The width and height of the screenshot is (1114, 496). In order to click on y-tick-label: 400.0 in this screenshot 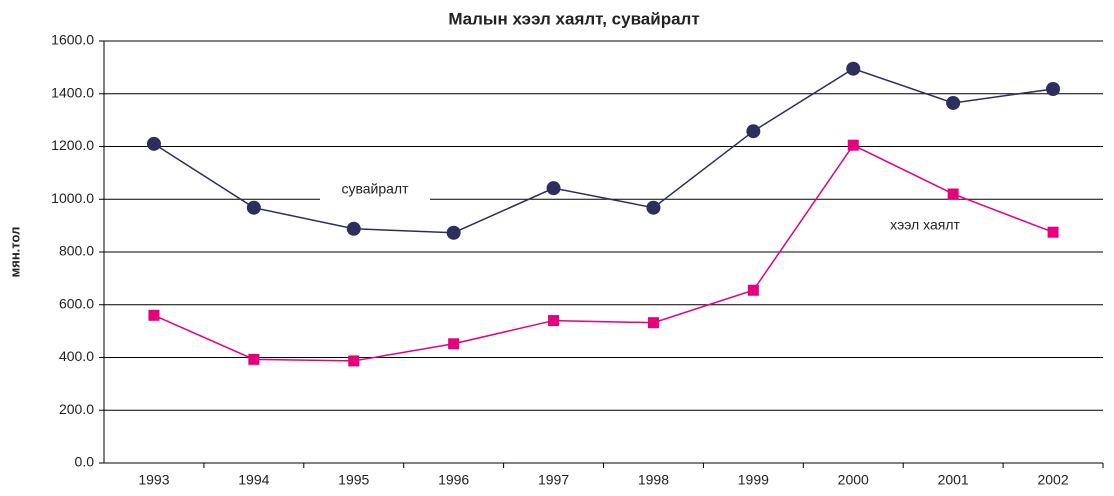, I will do `click(76, 356)`.